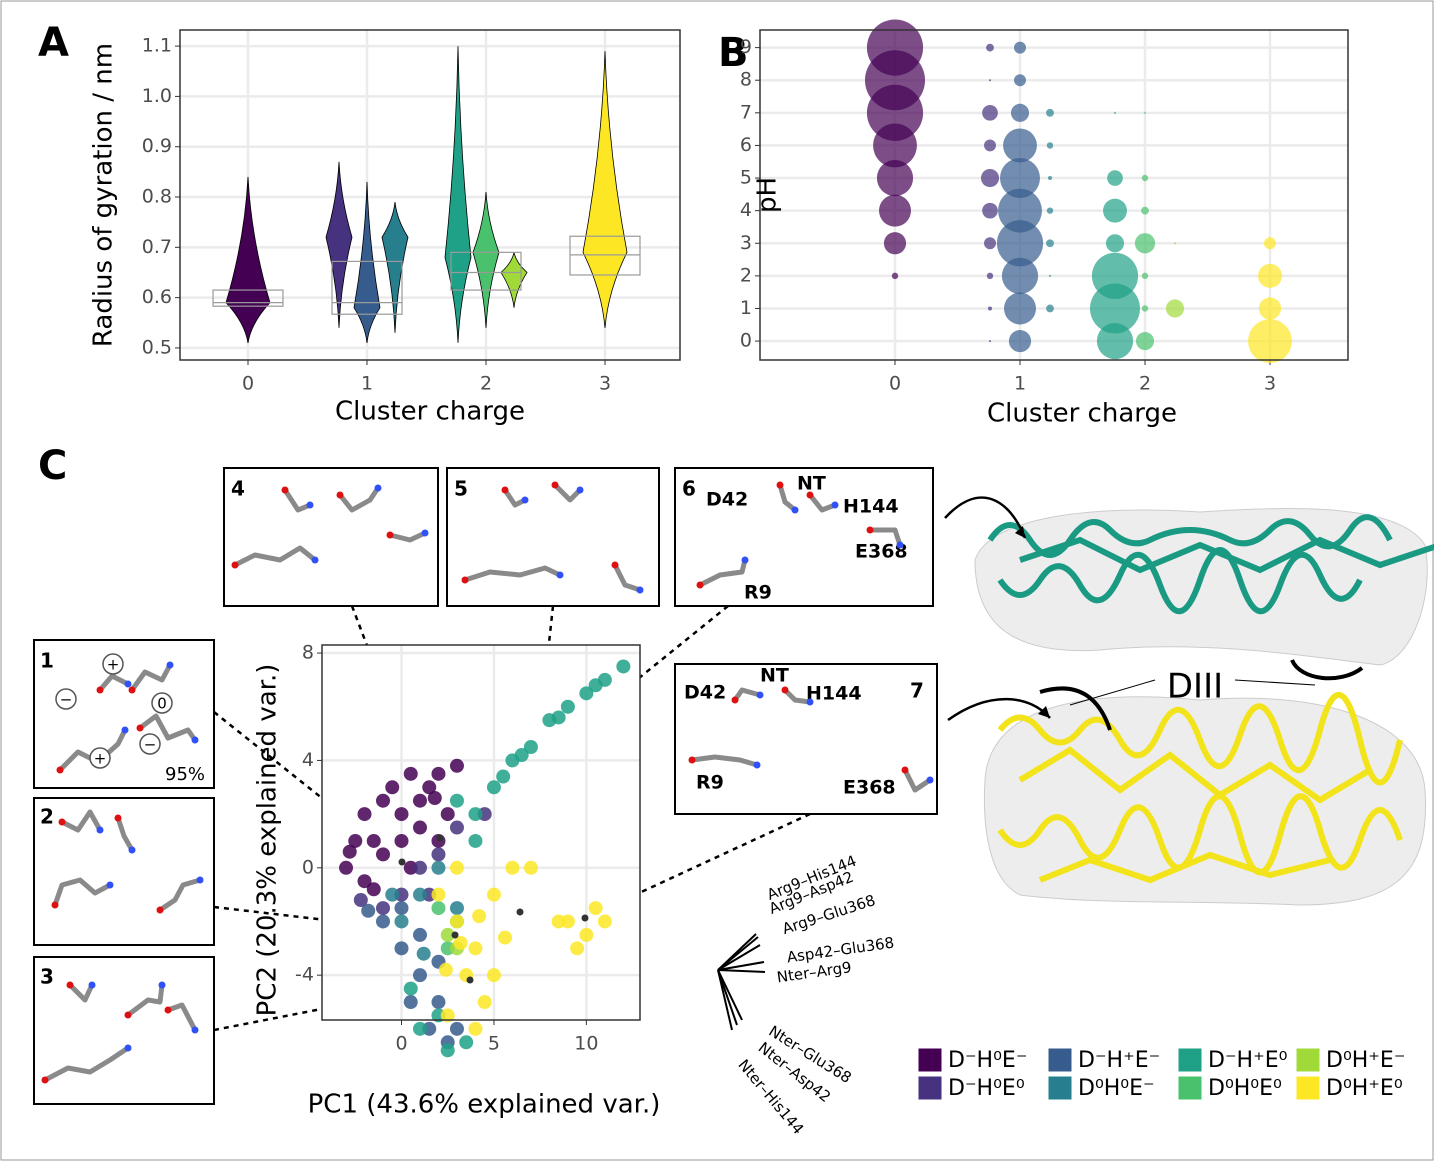 Image resolution: width=1434 pixels, height=1161 pixels. What do you see at coordinates (811, 484) in the screenshot?
I see `residue-label: NT` at bounding box center [811, 484].